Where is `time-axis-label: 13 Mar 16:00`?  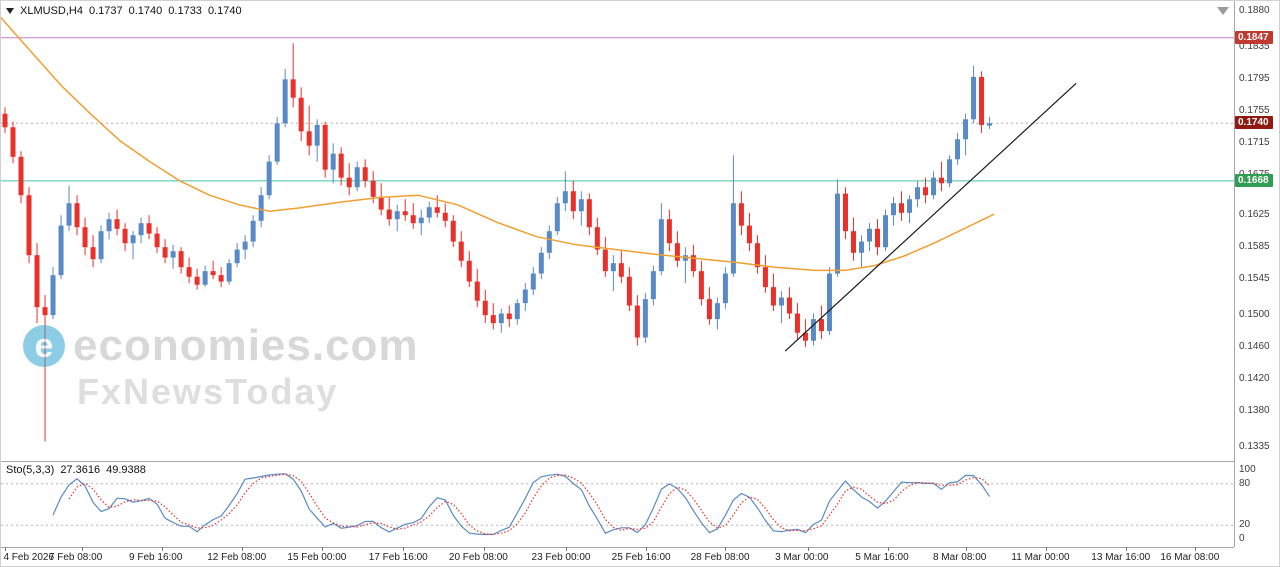
time-axis-label: 13 Mar 16:00 is located at coordinates (1121, 557).